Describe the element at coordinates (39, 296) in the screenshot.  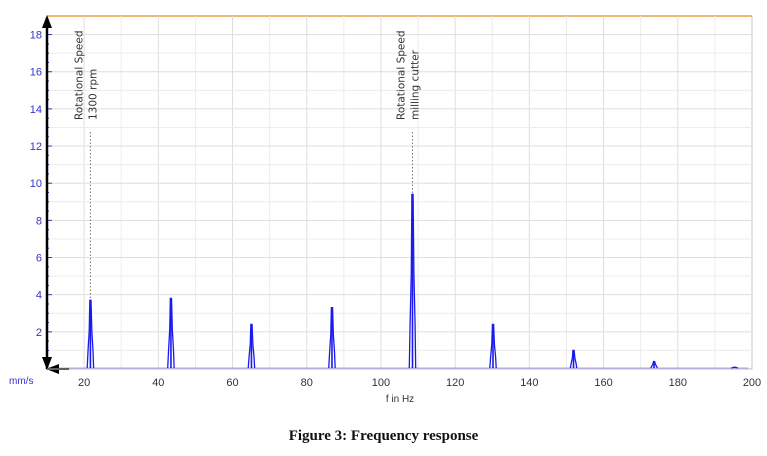
I see `y-tick-label: 4` at that location.